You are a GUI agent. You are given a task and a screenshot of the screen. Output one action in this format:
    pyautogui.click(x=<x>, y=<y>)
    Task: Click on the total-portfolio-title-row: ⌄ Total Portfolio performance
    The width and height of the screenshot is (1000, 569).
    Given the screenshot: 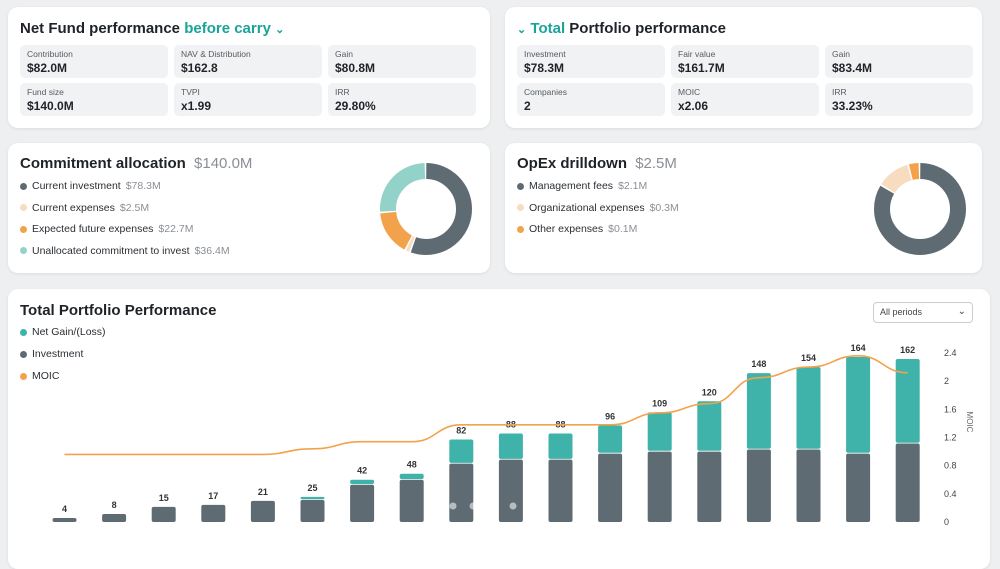 What is the action you would take?
    pyautogui.click(x=621, y=28)
    